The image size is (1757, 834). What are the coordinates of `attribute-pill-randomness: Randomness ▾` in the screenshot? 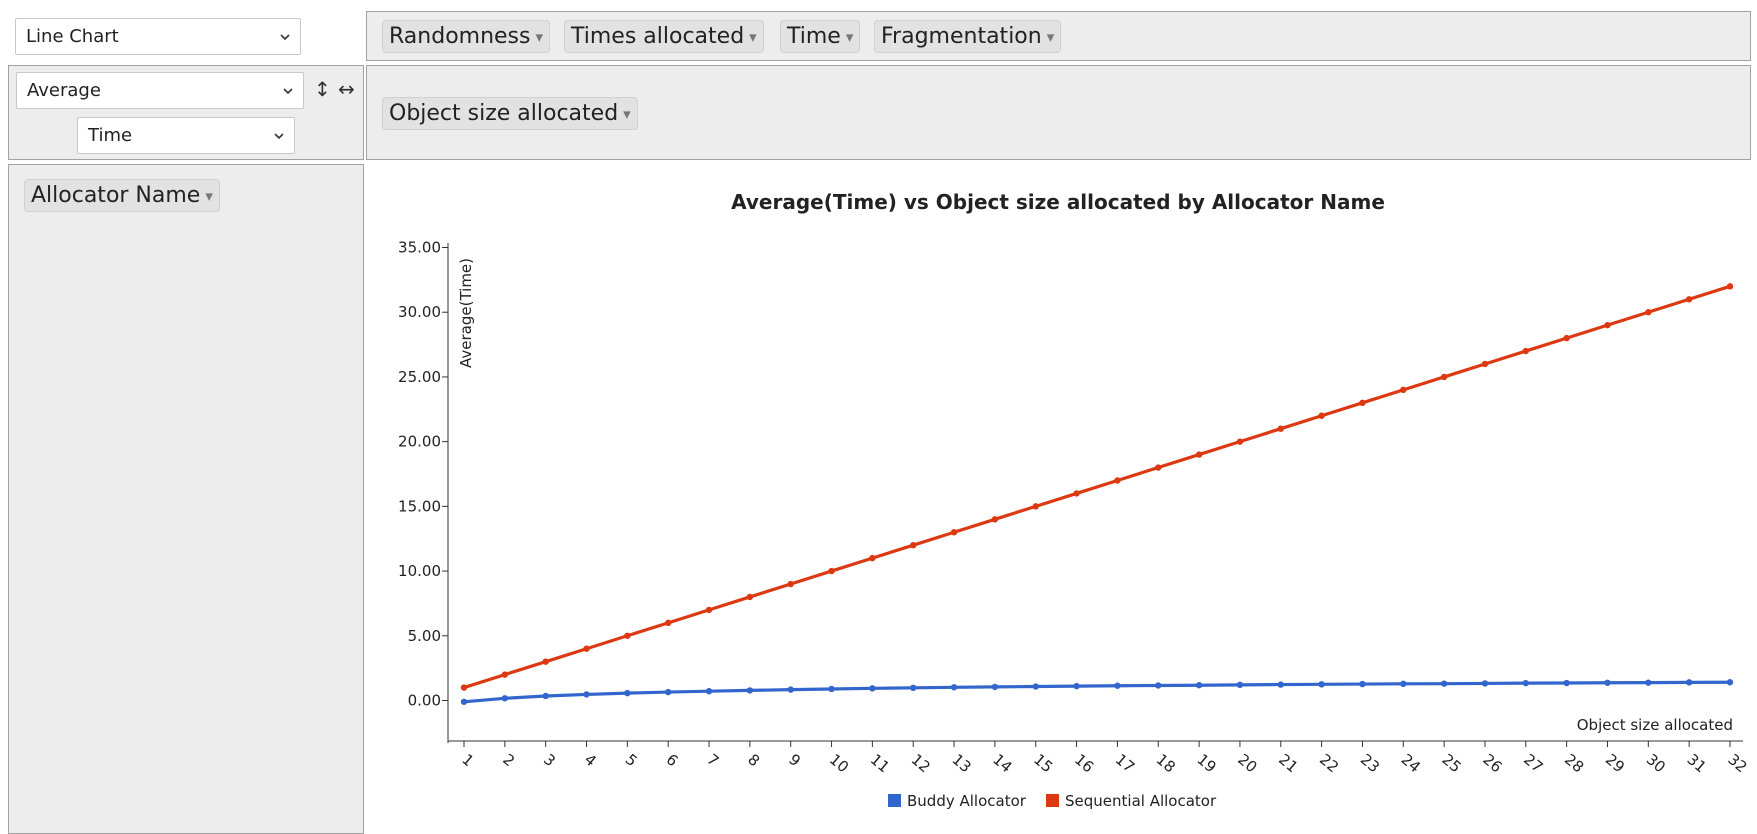 It's located at (466, 36).